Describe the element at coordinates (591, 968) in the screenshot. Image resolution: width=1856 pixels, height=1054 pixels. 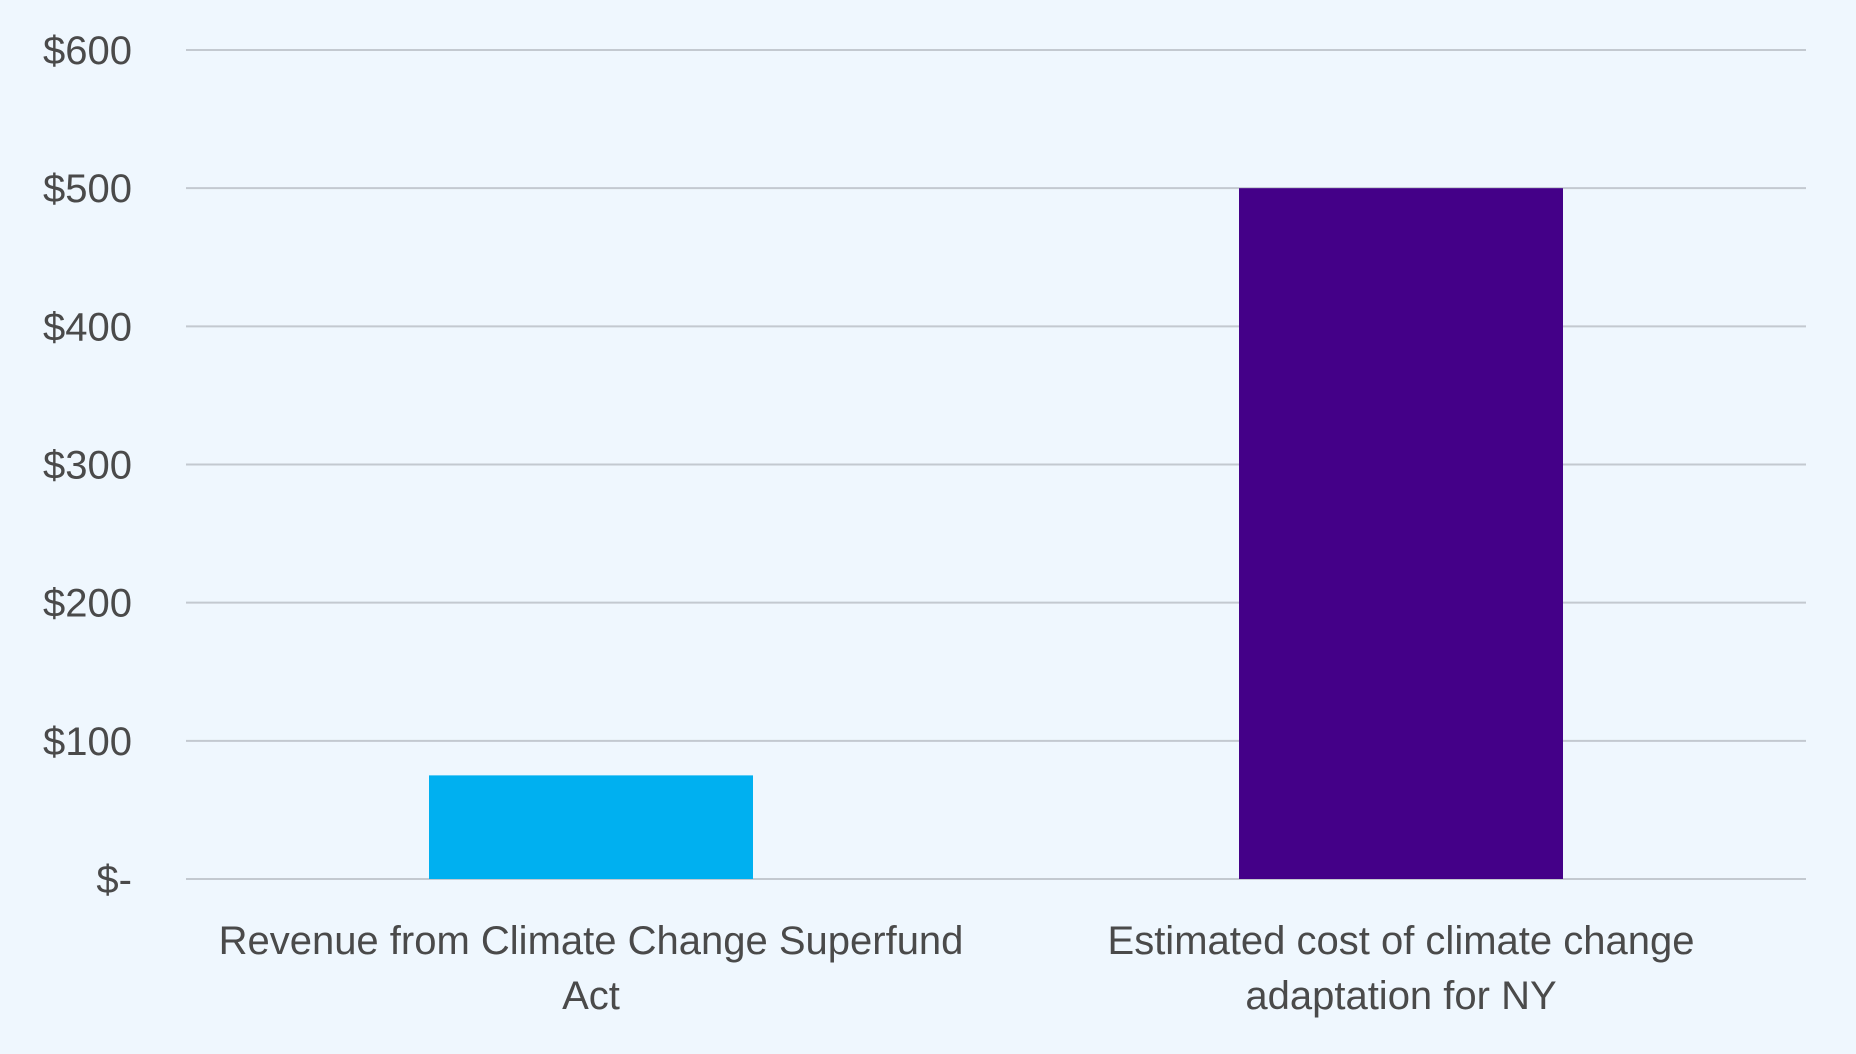
I see `category-label: Revenue from Climate Change Superfund Act` at that location.